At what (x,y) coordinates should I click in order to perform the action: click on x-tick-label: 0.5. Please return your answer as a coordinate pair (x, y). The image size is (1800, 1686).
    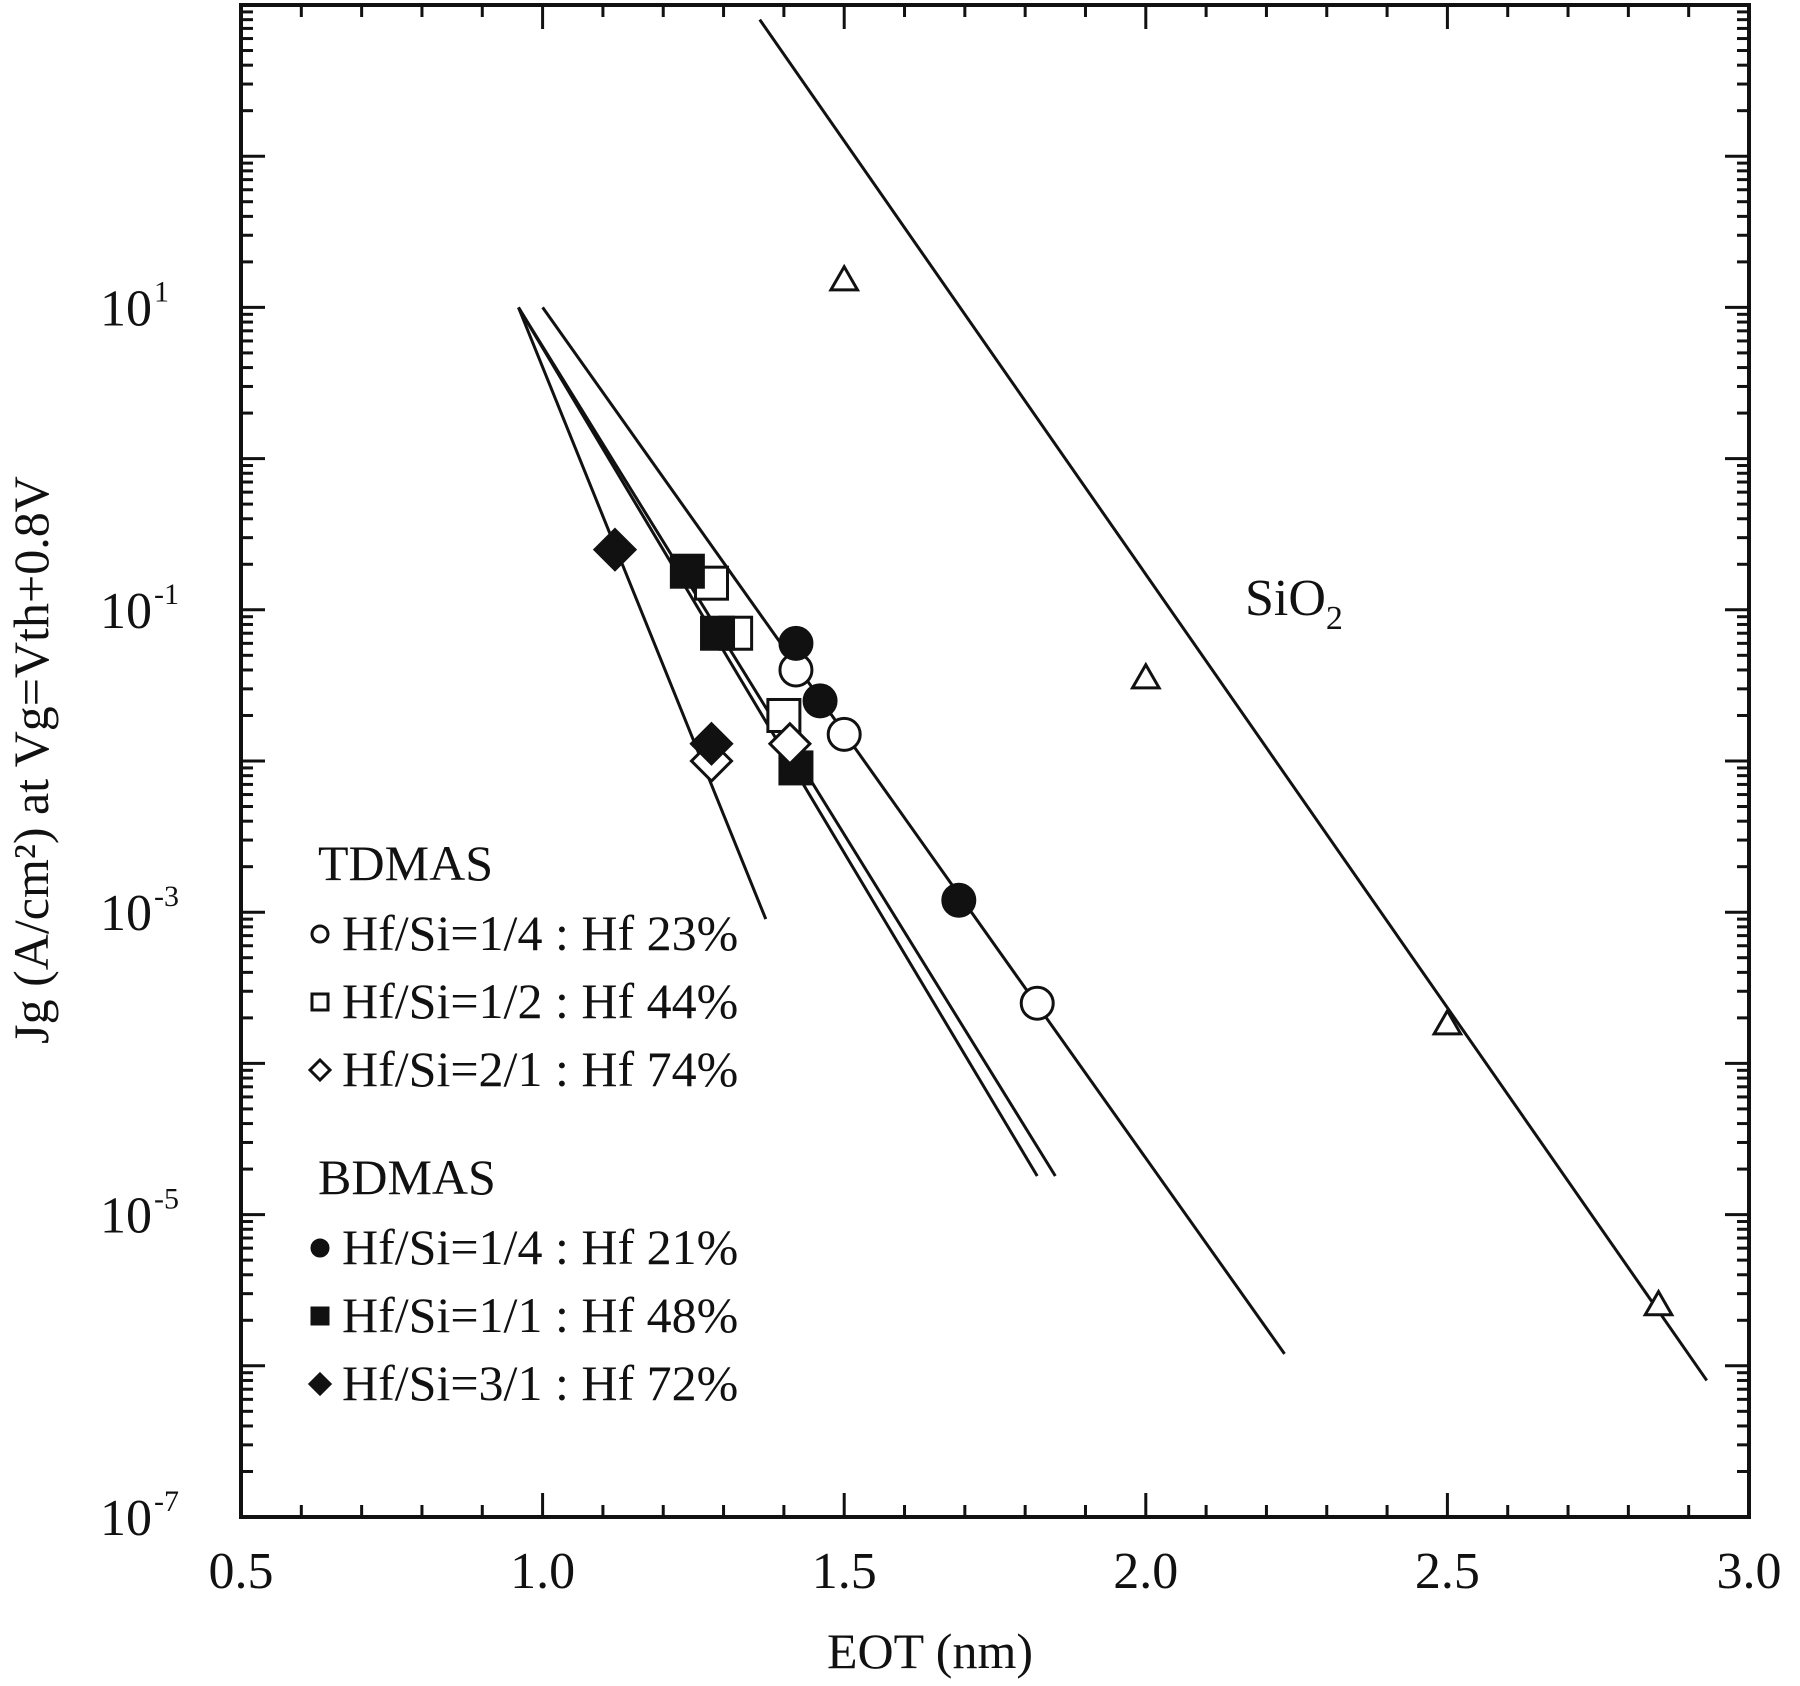
    Looking at the image, I should click on (241, 1571).